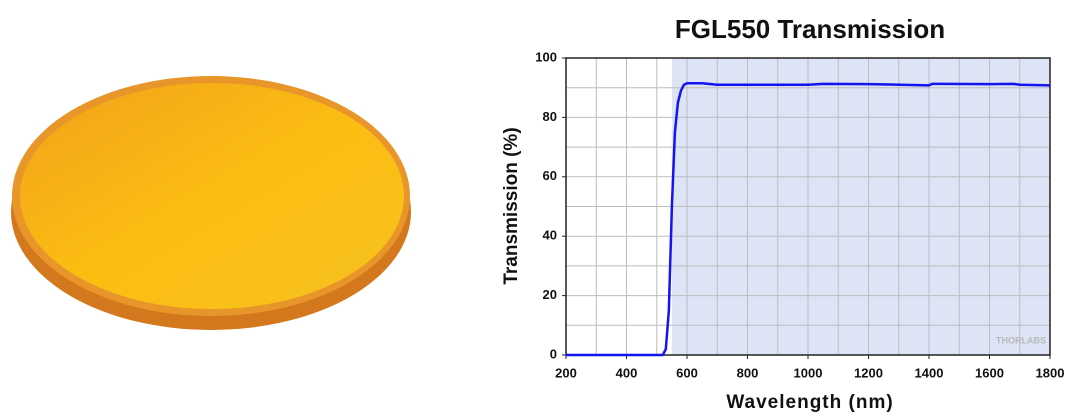 The width and height of the screenshot is (1076, 415). I want to click on x-tick-label: 200, so click(566, 372).